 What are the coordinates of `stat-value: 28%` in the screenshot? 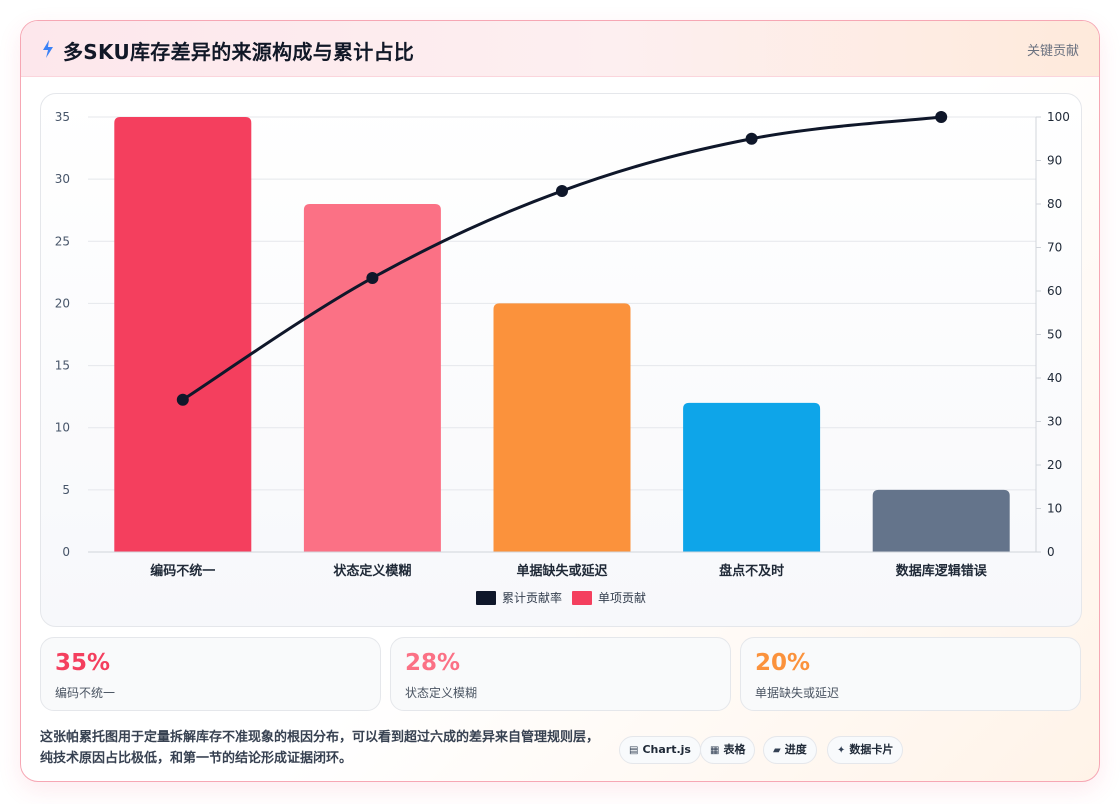 It's located at (433, 663).